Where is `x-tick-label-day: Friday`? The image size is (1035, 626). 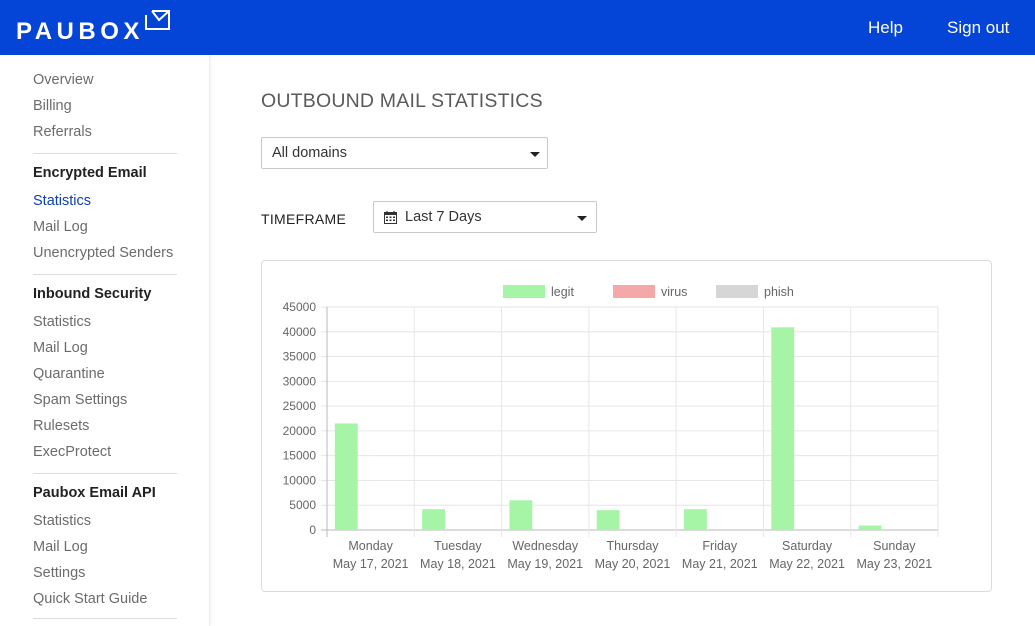 x-tick-label-day: Friday is located at coordinates (719, 546).